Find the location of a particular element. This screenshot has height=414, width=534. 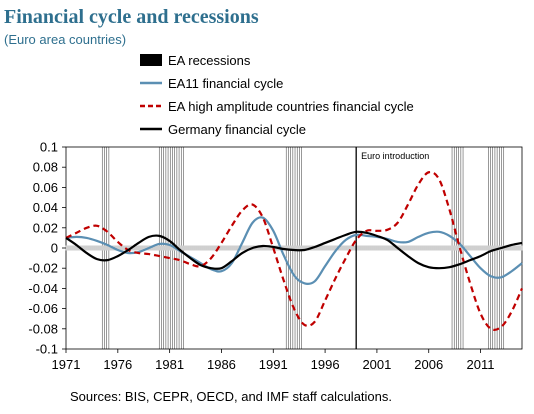

y-tick-label: 0.02 is located at coordinates (45, 227).